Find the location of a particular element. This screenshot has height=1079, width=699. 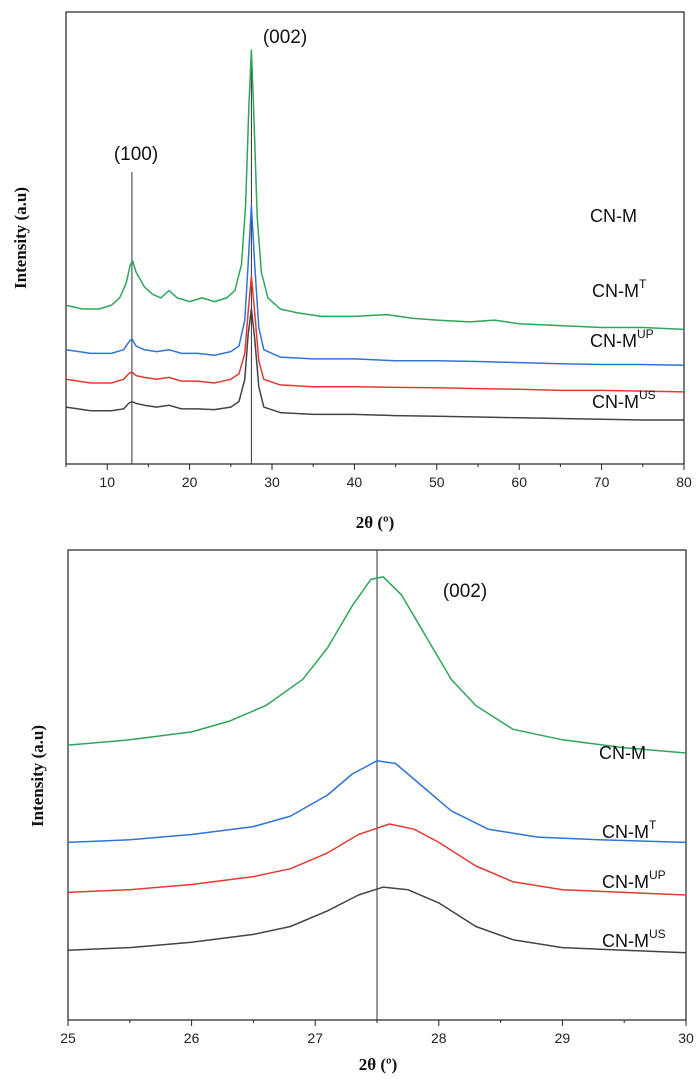

x-tick-label: 70 is located at coordinates (602, 482).